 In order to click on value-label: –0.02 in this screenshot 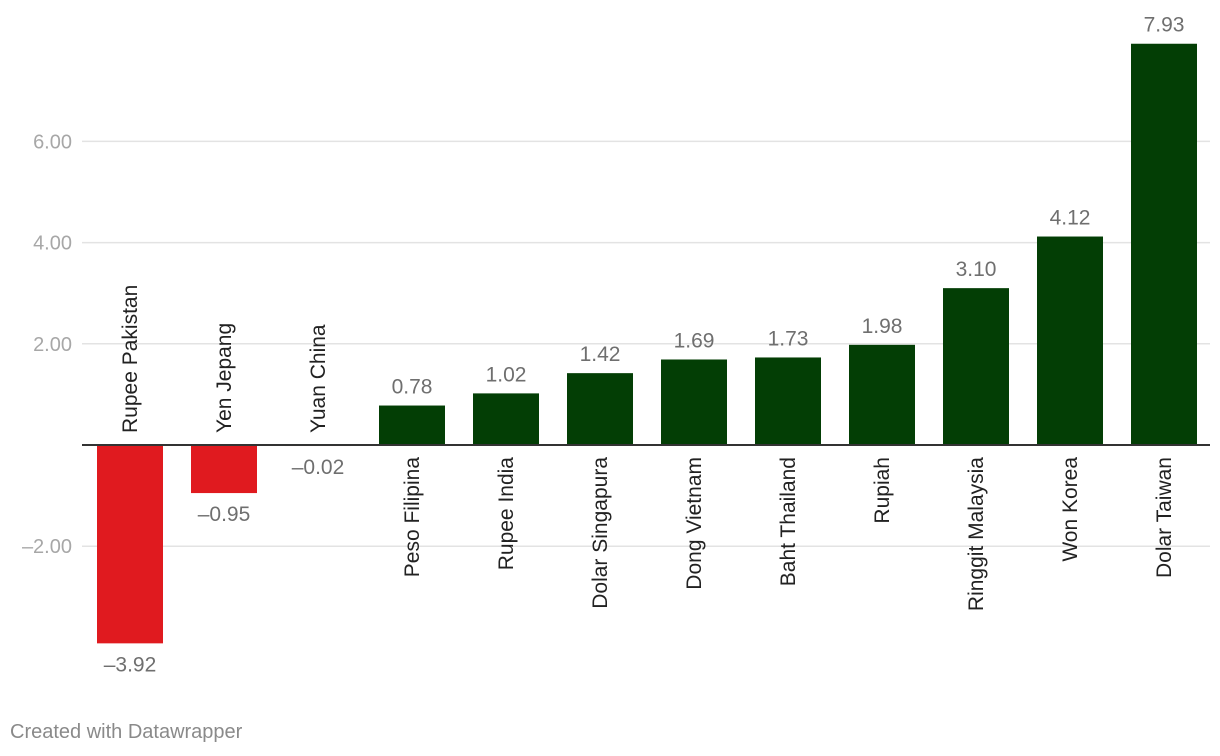, I will do `click(318, 467)`.